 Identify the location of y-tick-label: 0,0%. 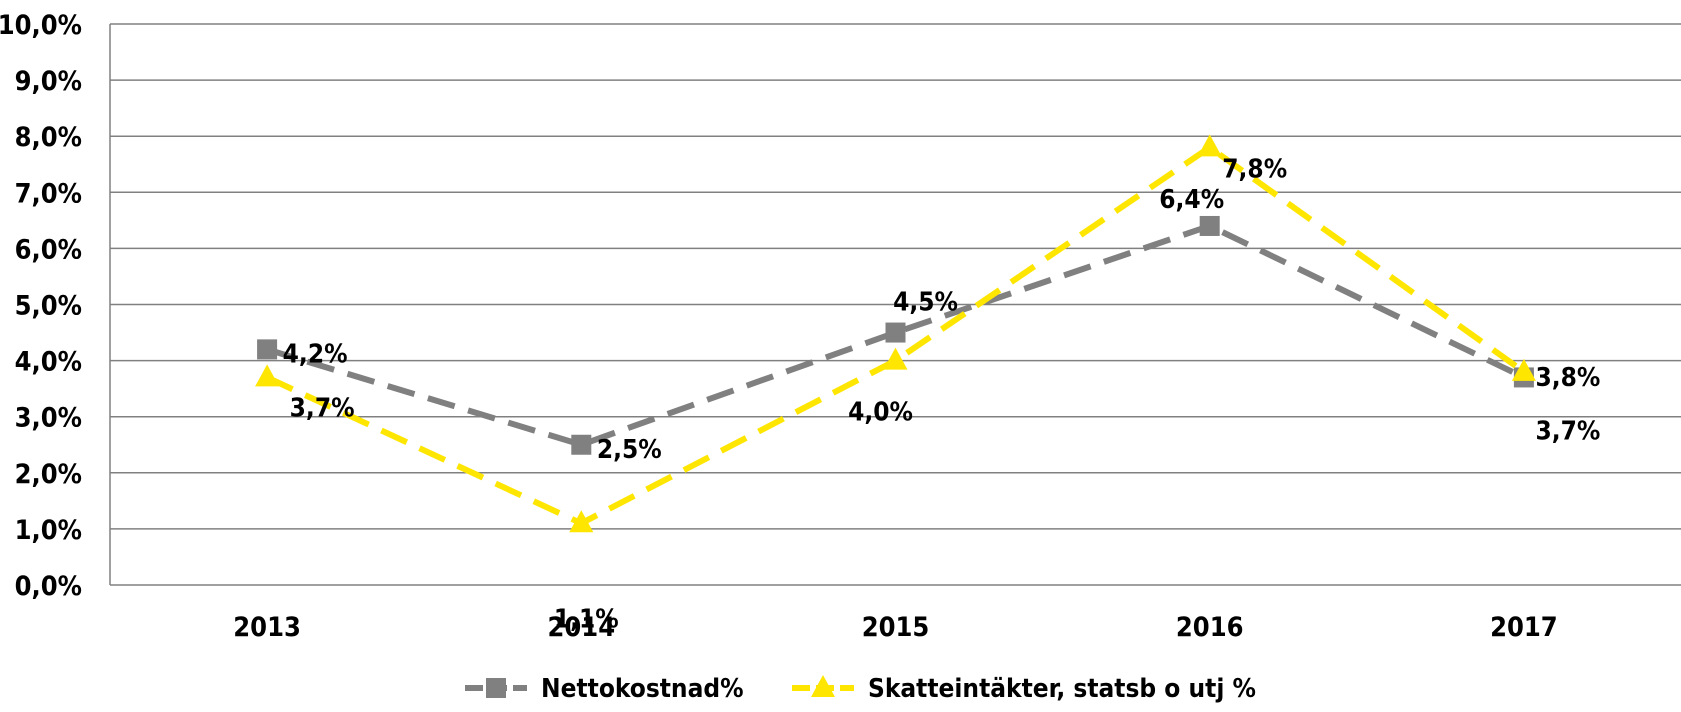
(48, 586).